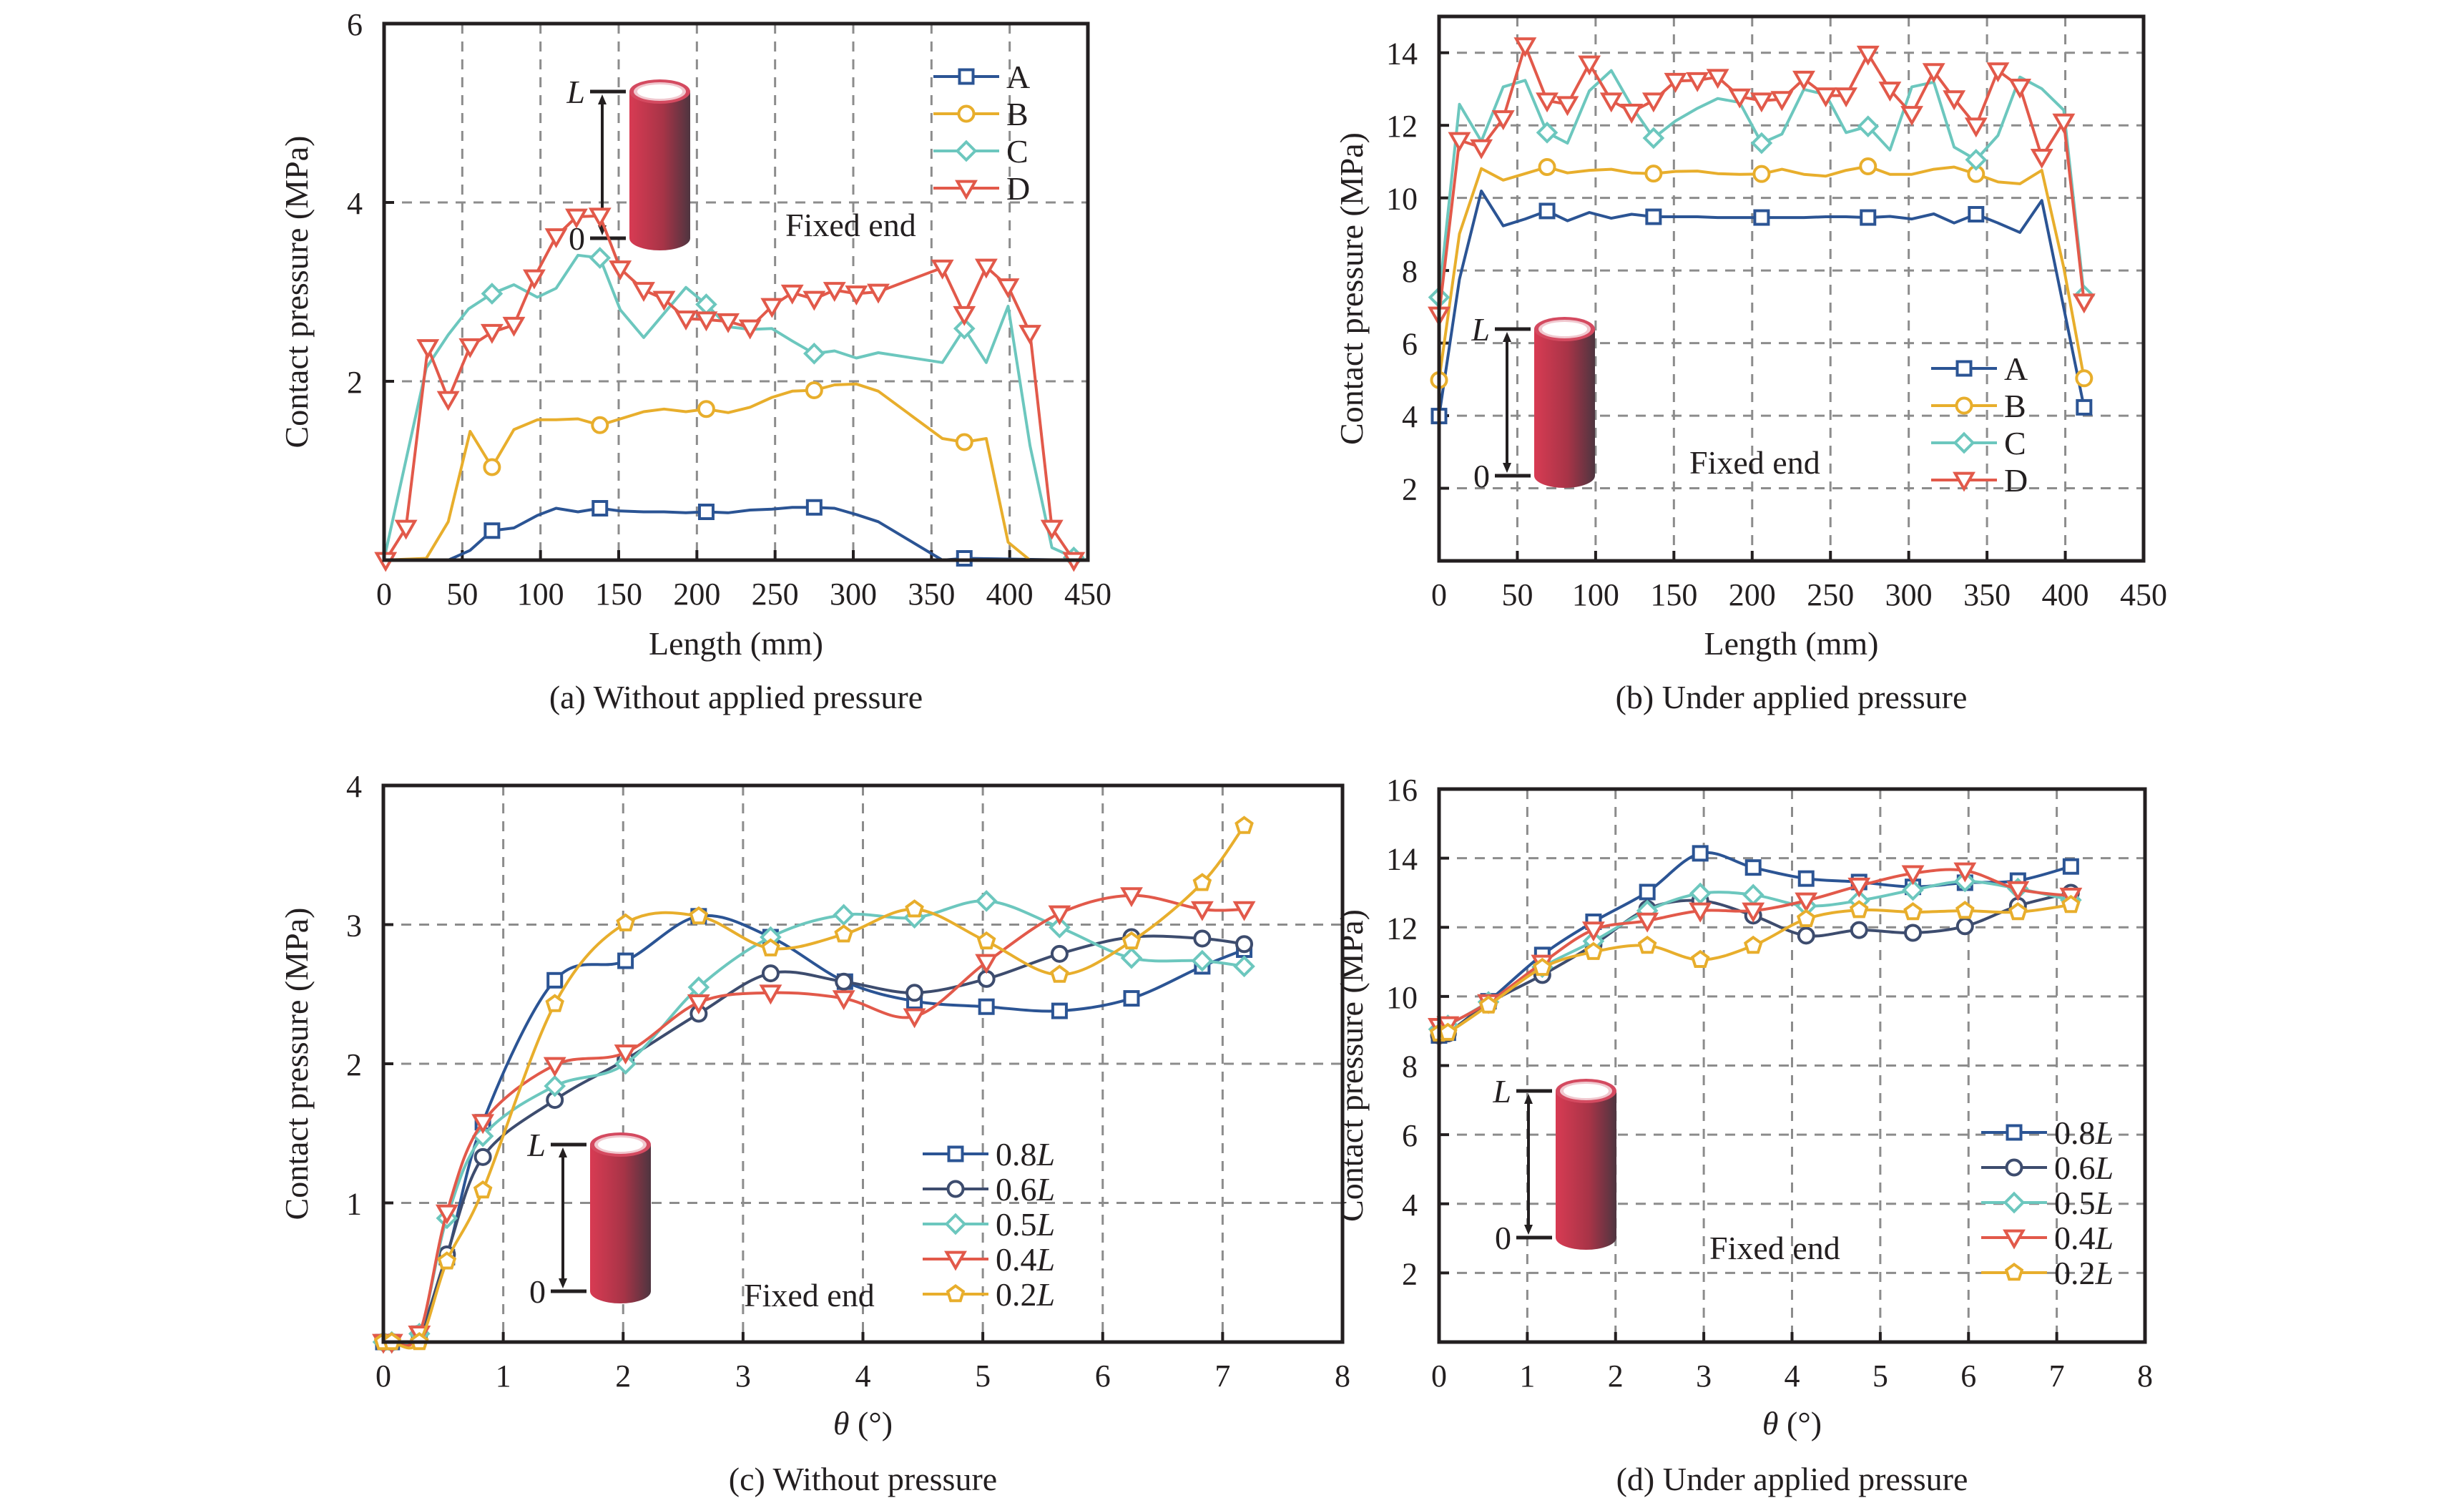  Describe the element at coordinates (2143, 595) in the screenshot. I see `x-tick-label: 450` at that location.